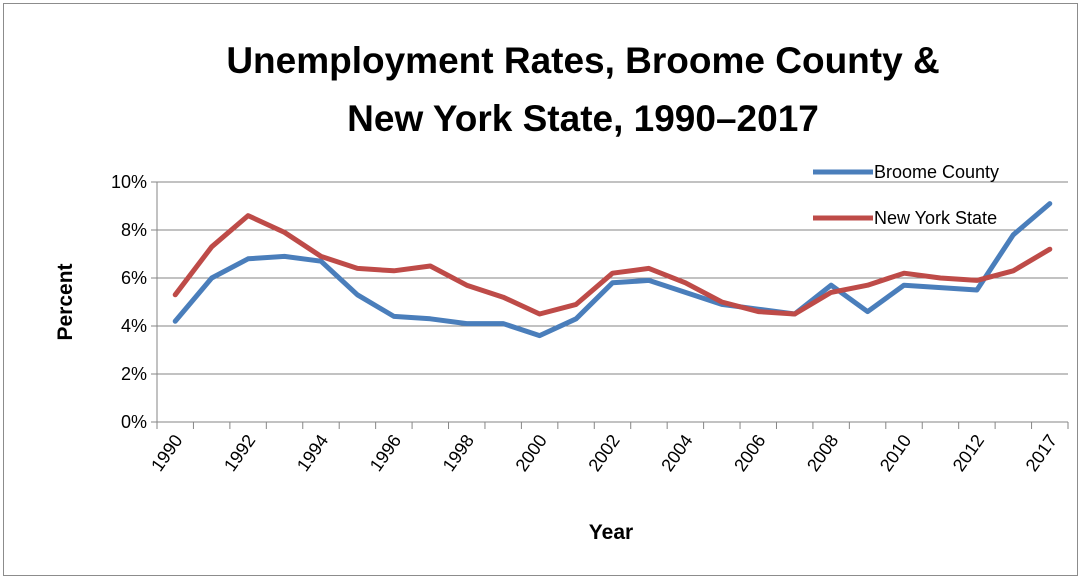  I want to click on legend: Broome County New York State, so click(906, 195).